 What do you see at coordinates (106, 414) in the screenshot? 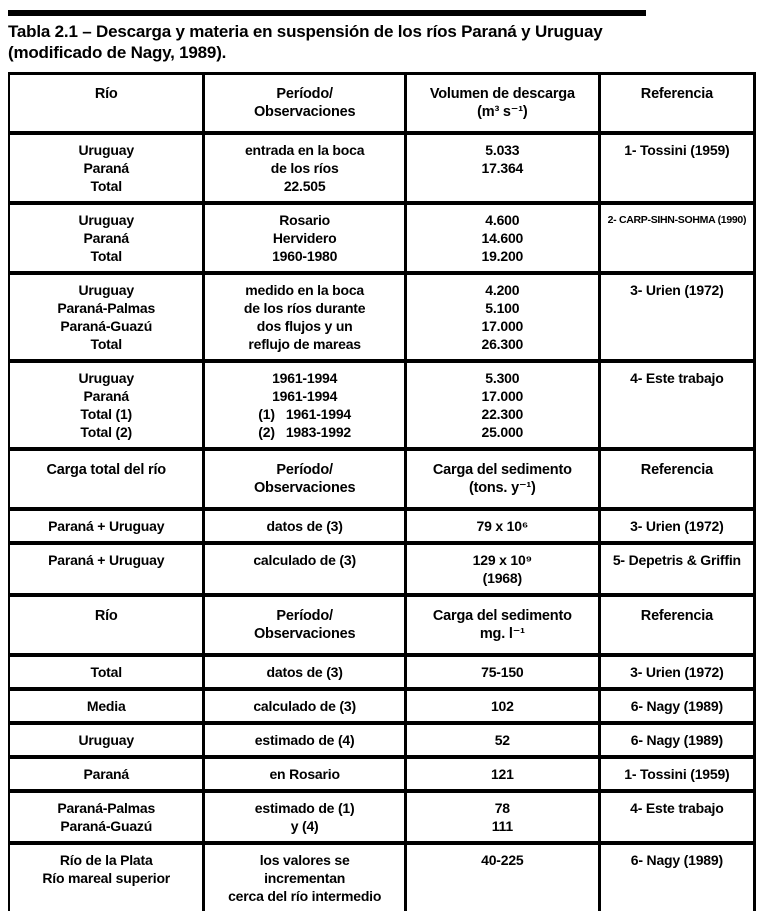
I see `cell-line: Total (1)` at bounding box center [106, 414].